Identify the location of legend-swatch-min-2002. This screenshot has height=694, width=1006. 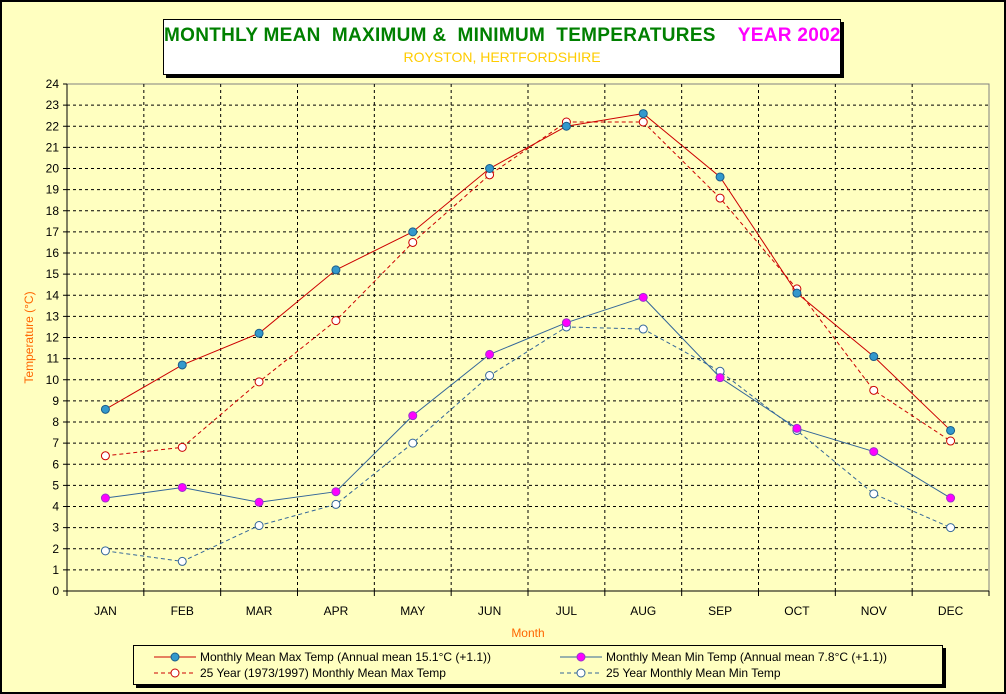
(581, 657).